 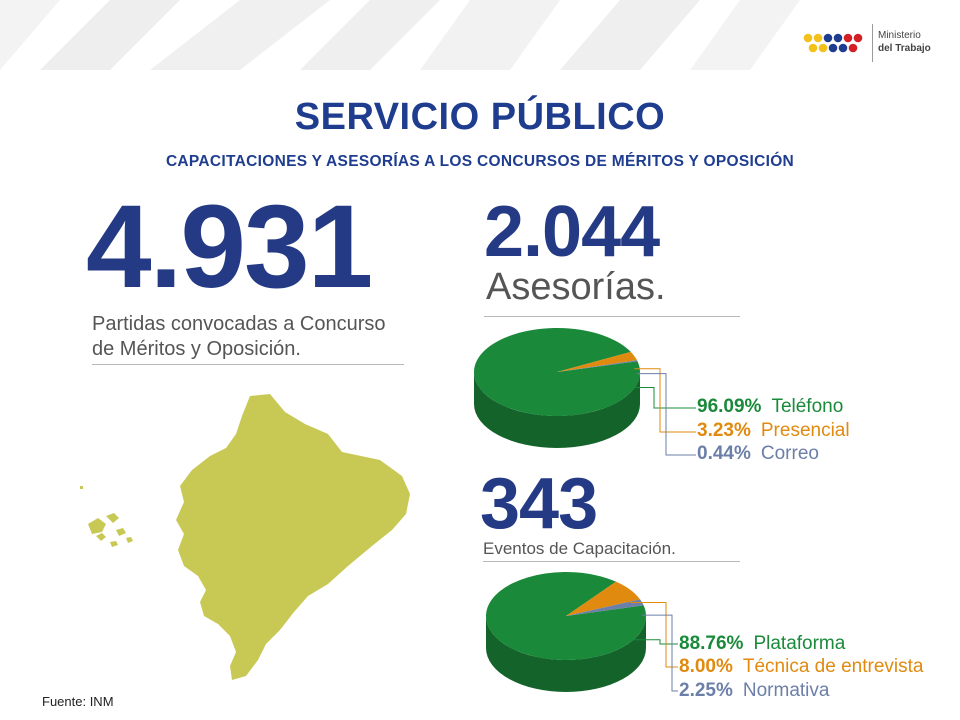 What do you see at coordinates (611, 561) in the screenshot?
I see `divider-eventos` at bounding box center [611, 561].